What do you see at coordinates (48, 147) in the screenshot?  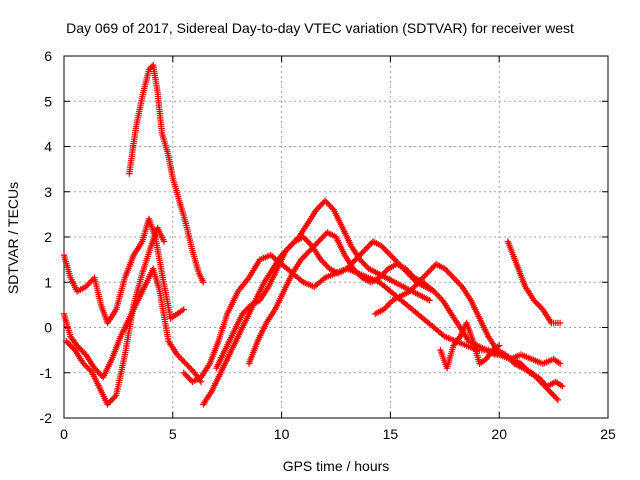 I see `y-tick-label: 4` at bounding box center [48, 147].